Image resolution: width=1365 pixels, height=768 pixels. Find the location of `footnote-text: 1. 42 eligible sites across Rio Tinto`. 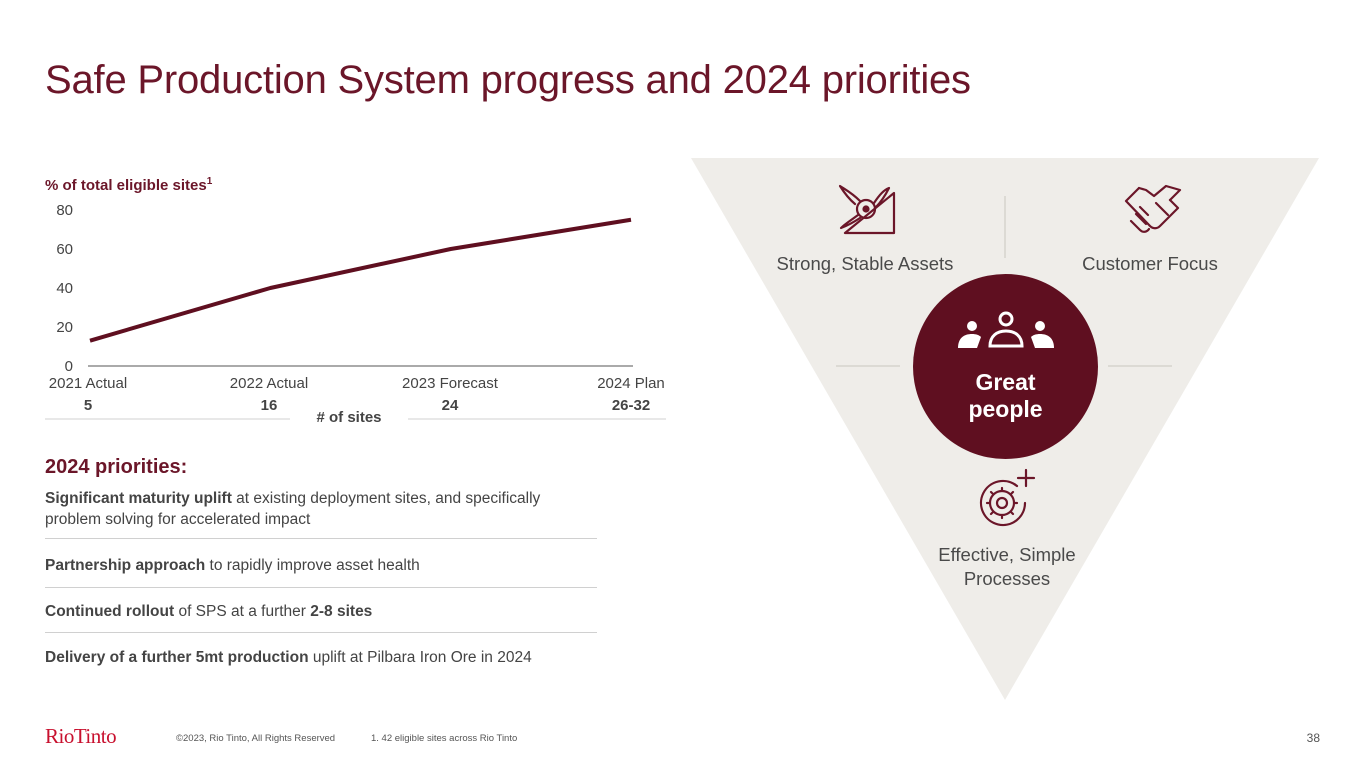

footnote-text: 1. 42 eligible sites across Rio Tinto is located at coordinates (444, 738).